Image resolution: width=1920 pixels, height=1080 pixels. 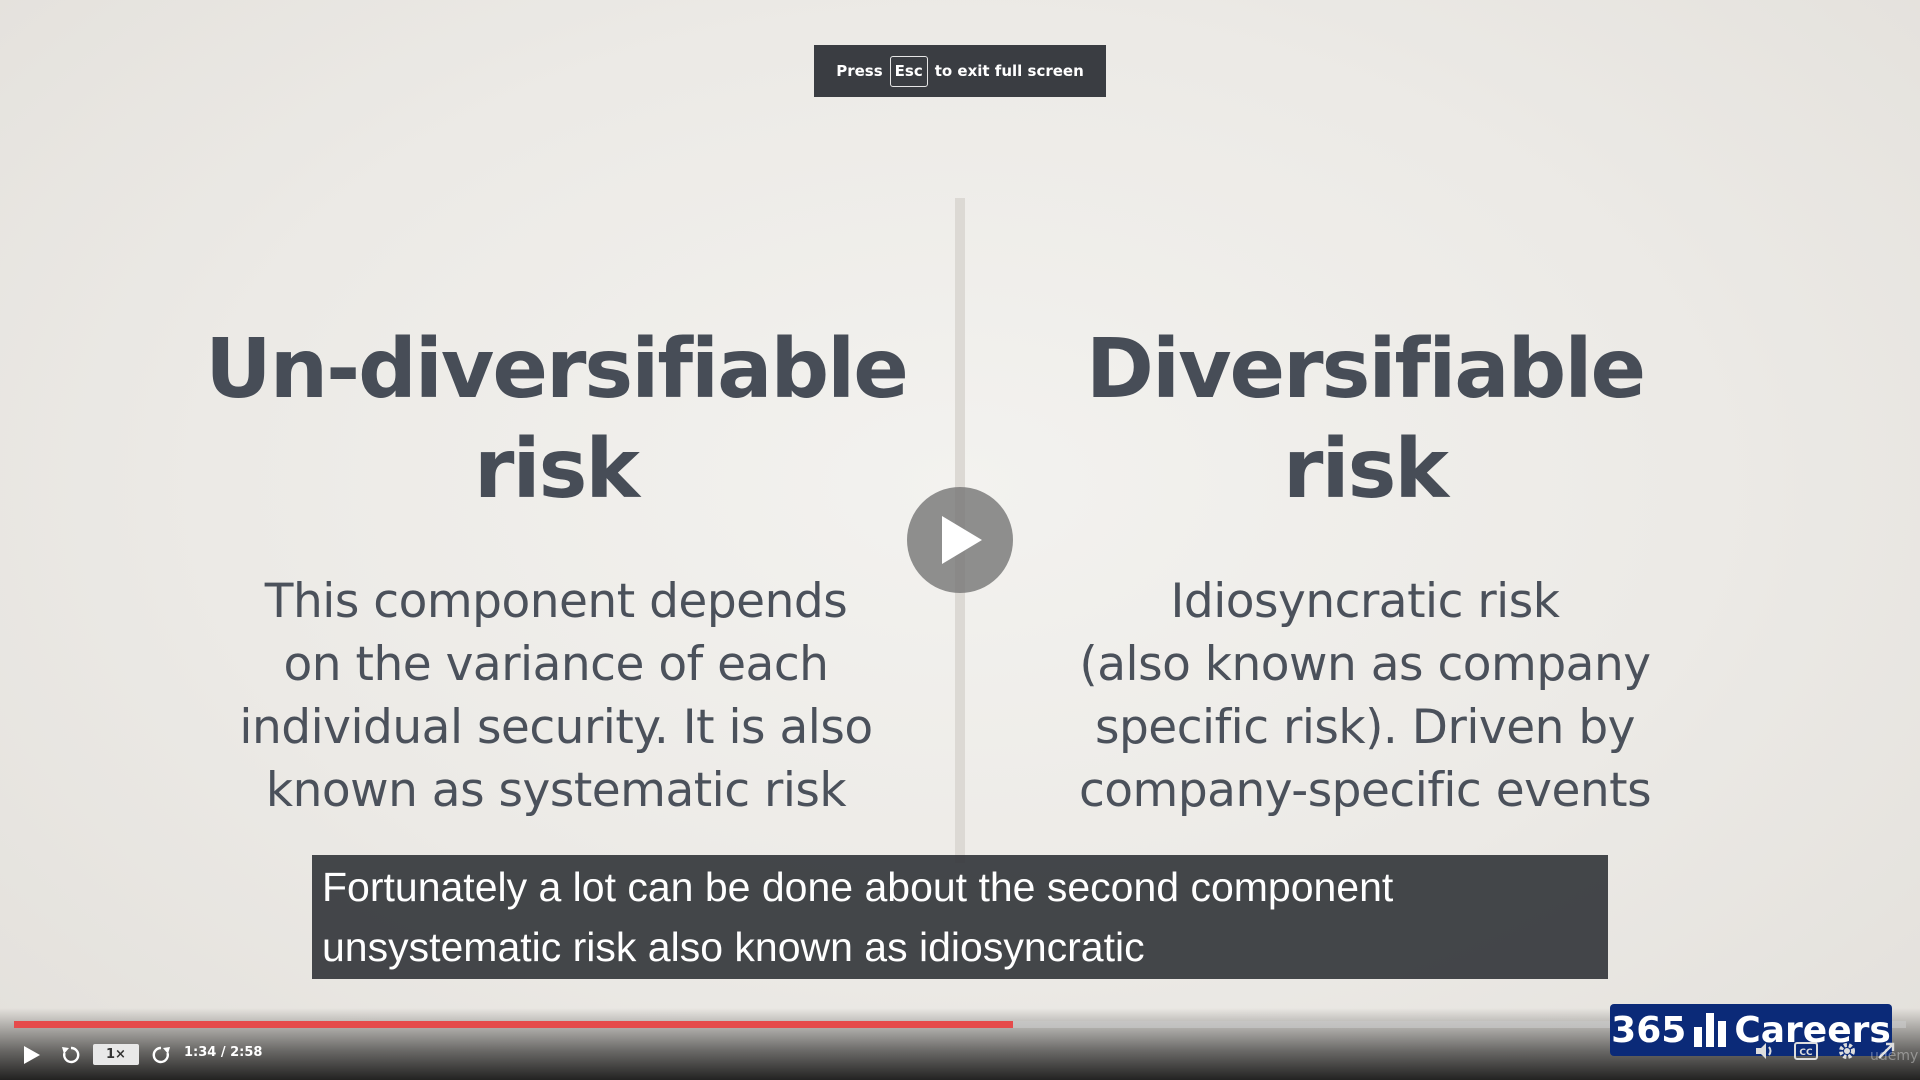 What do you see at coordinates (1009, 71) in the screenshot?
I see `fullscreen-hint-text: to exit full screen` at bounding box center [1009, 71].